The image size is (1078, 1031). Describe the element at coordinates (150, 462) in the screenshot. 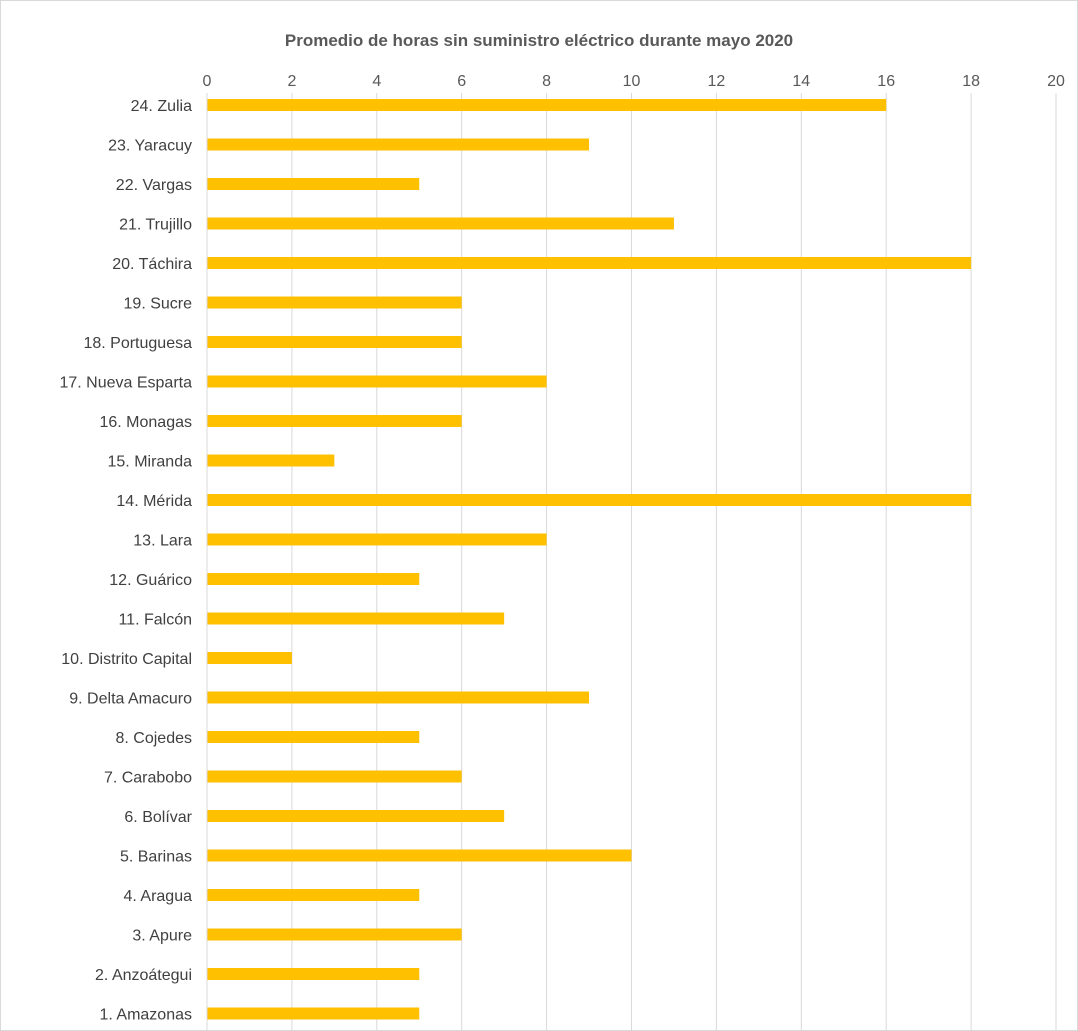

I see `category-label: 15. Miranda` at that location.